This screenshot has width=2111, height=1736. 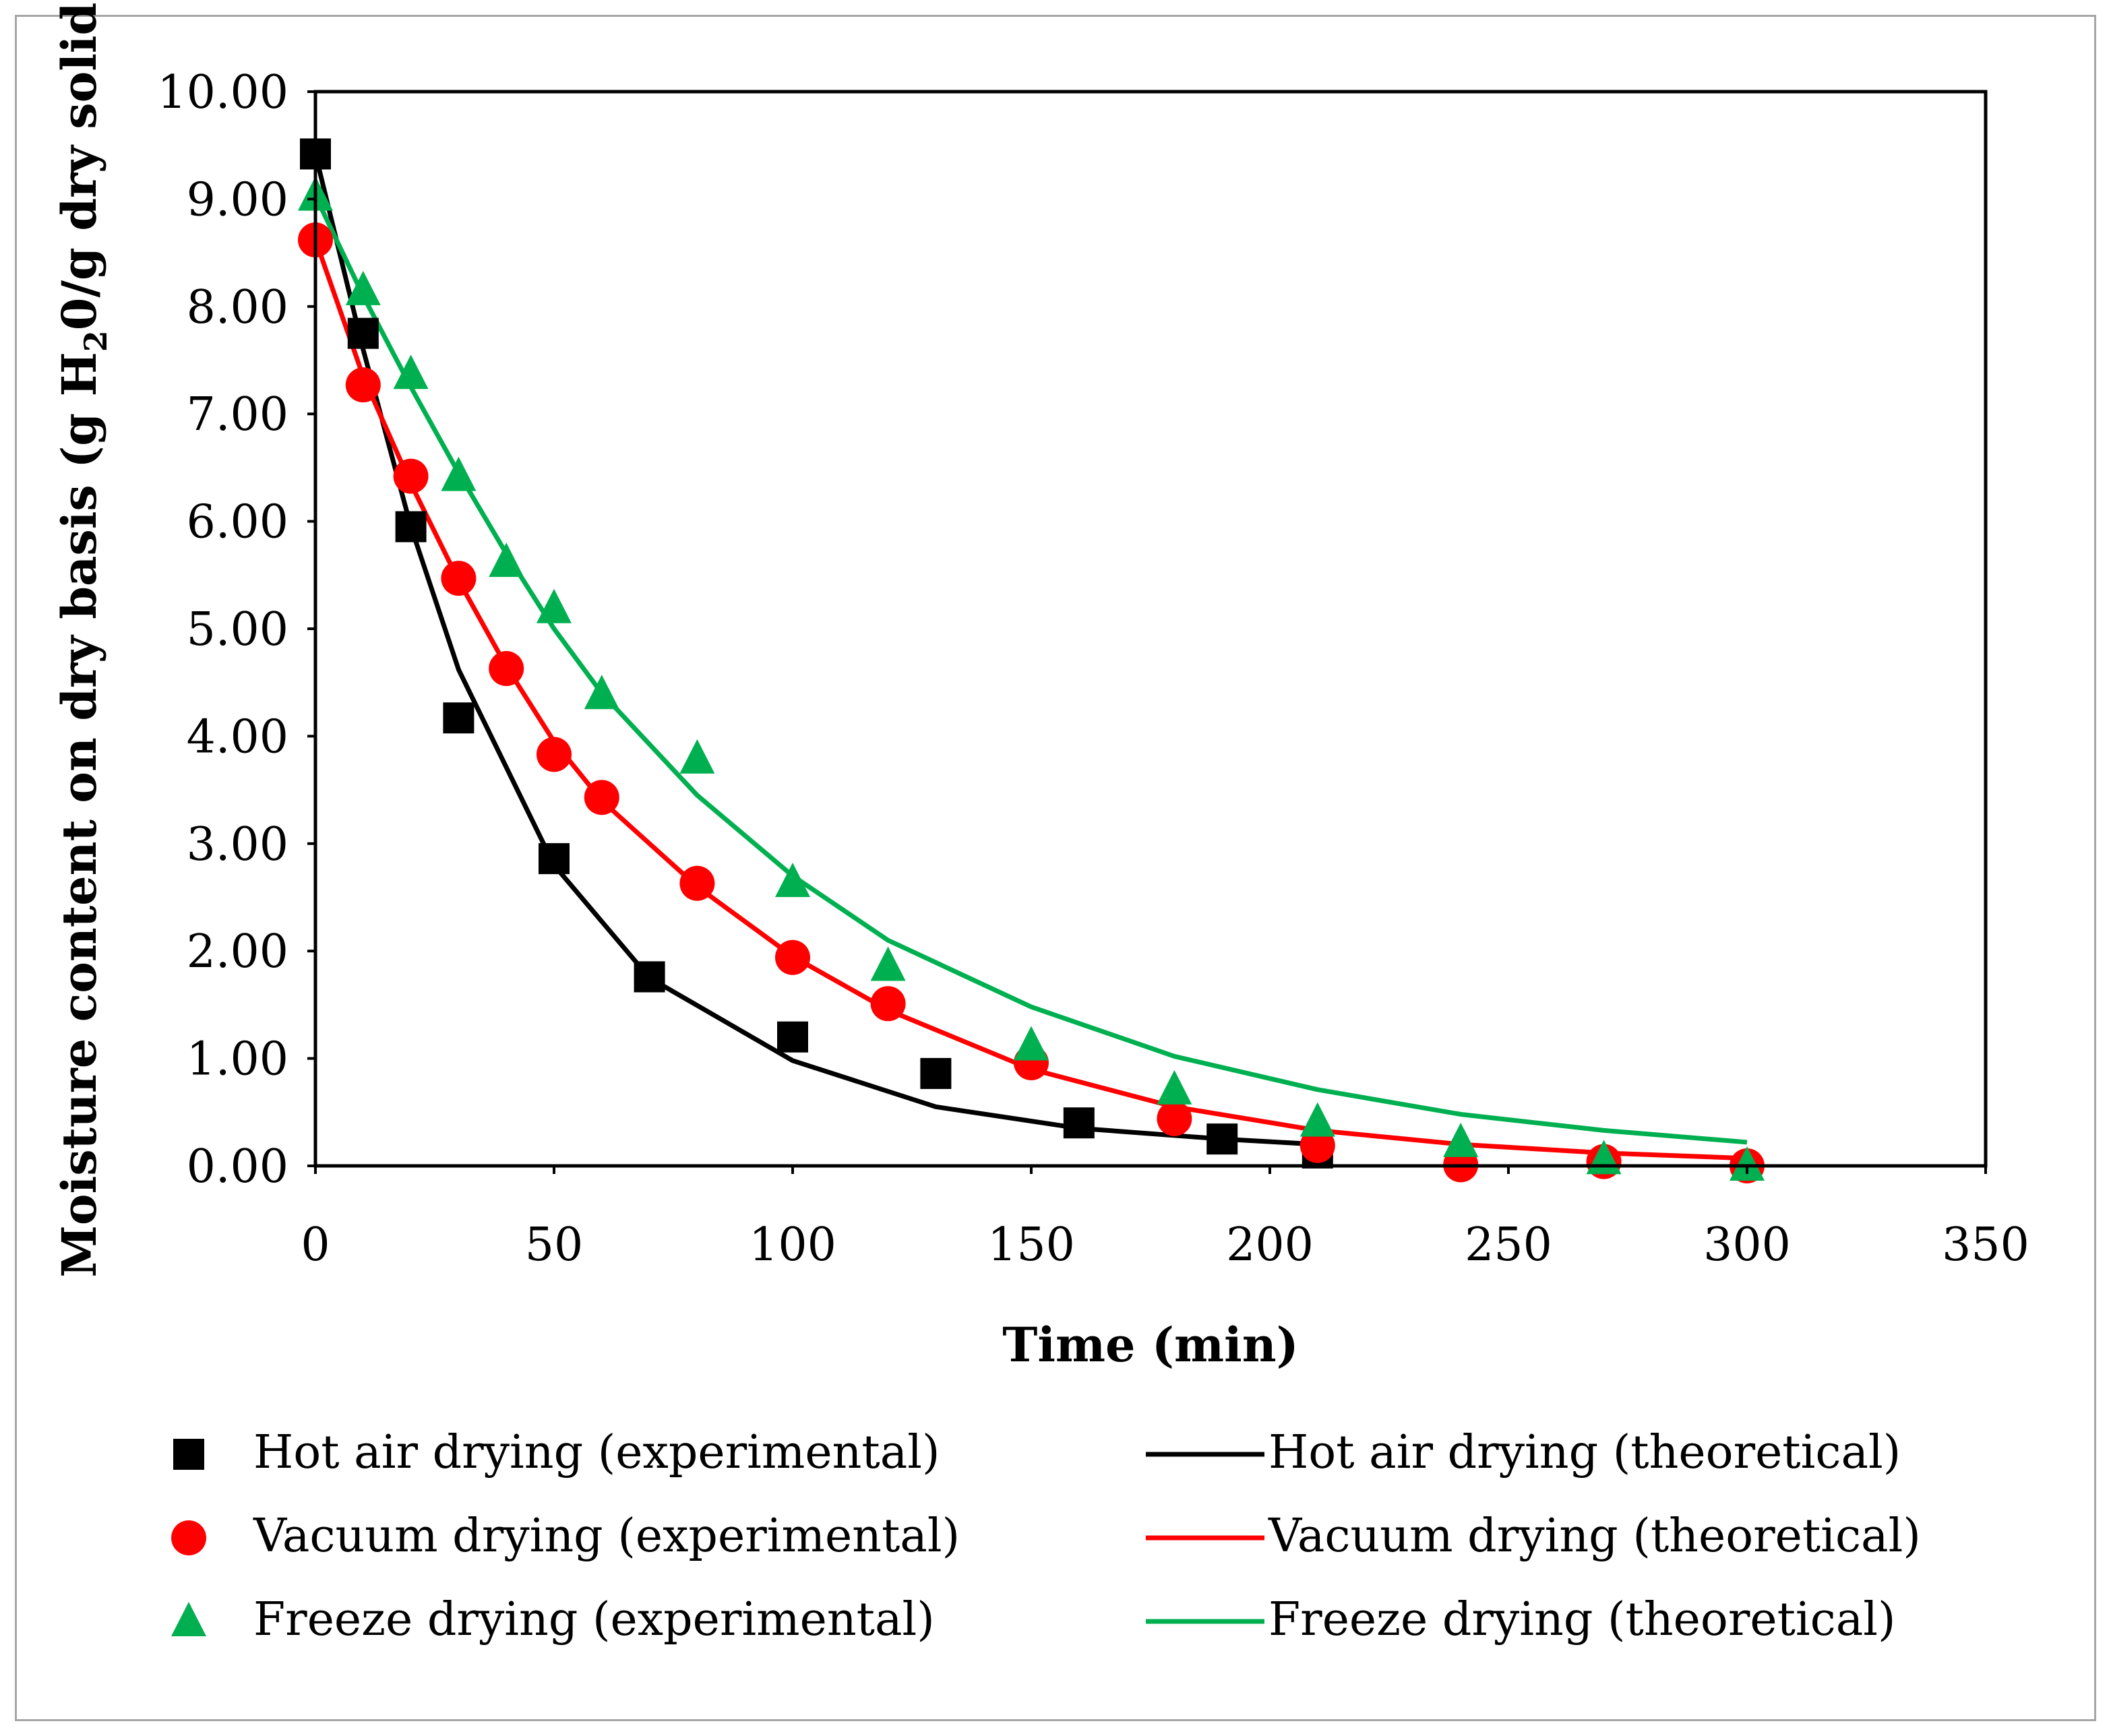 What do you see at coordinates (96, 341) in the screenshot?
I see `y-axis-title-subscript: 2` at bounding box center [96, 341].